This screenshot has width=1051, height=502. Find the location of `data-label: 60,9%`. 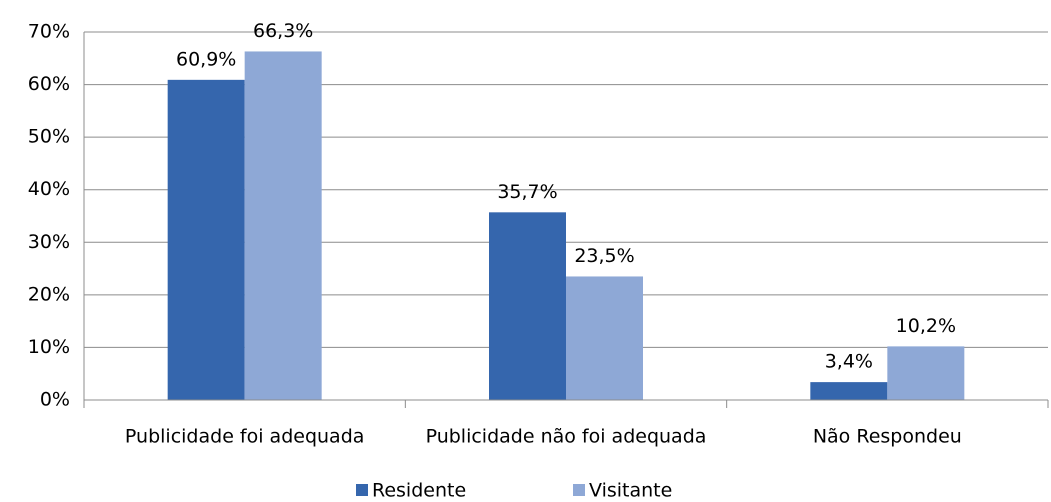

data-label: 60,9% is located at coordinates (206, 59).